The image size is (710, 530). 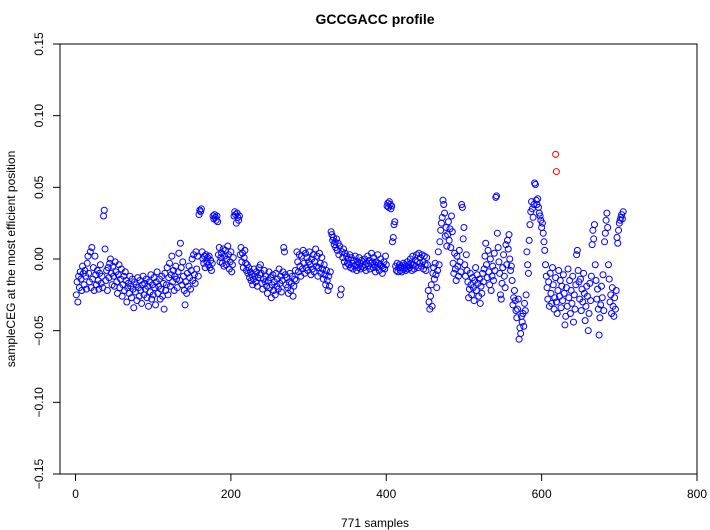 I want to click on x-tick-label: 200, so click(x=231, y=494).